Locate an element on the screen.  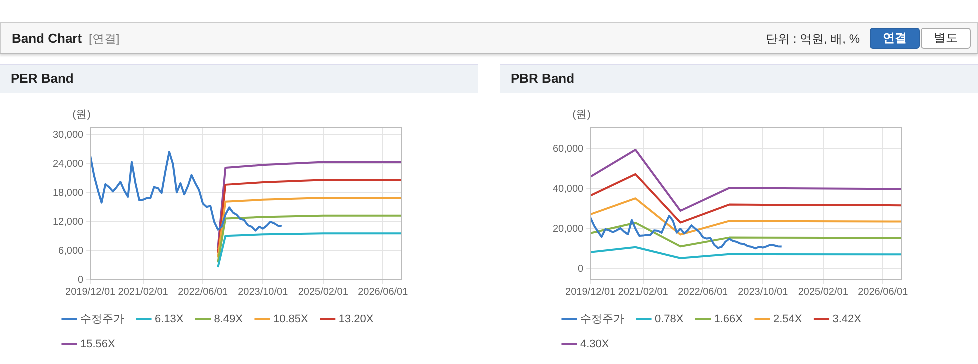
y-tick-label: 20,000 is located at coordinates (568, 229).